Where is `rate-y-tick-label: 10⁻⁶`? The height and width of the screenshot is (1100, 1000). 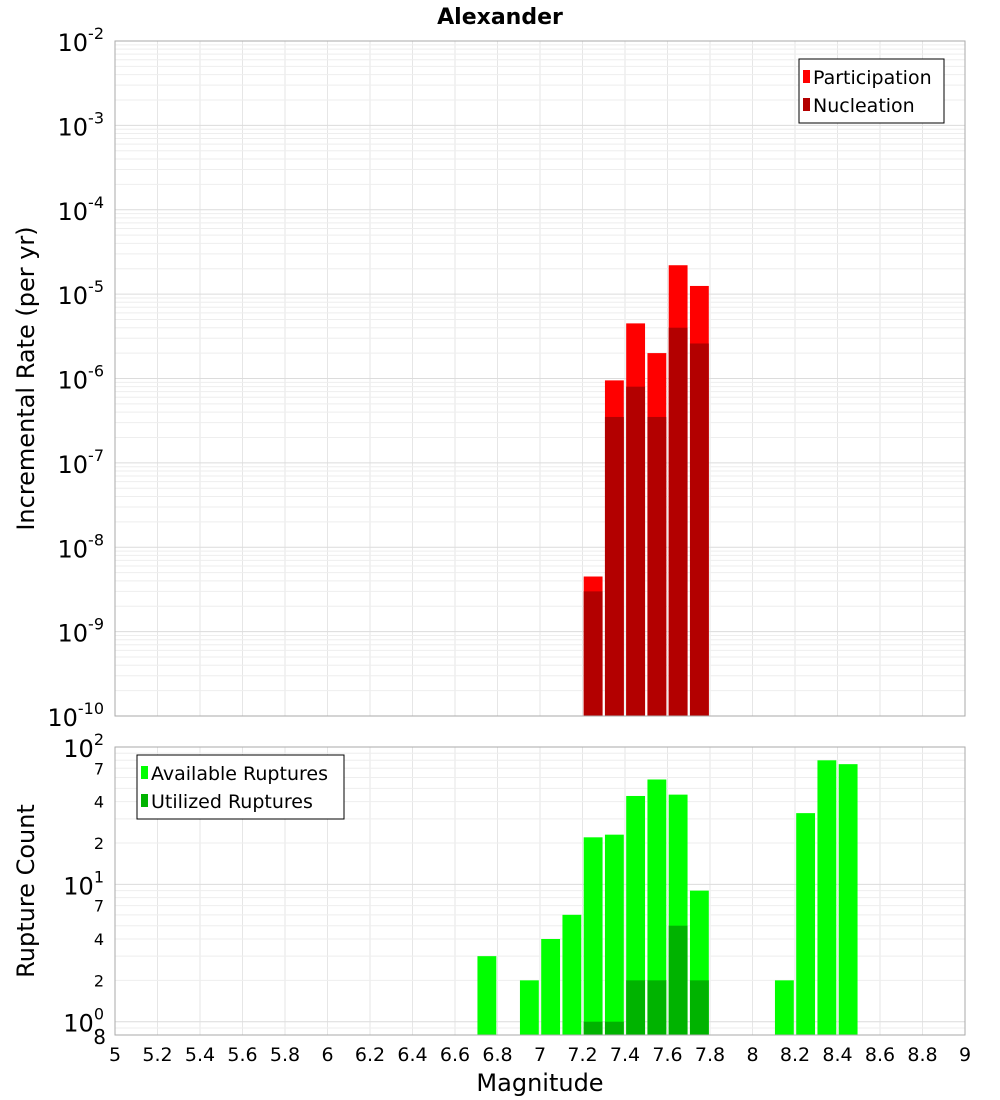
rate-y-tick-label: 10⁻⁶ is located at coordinates (81, 378).